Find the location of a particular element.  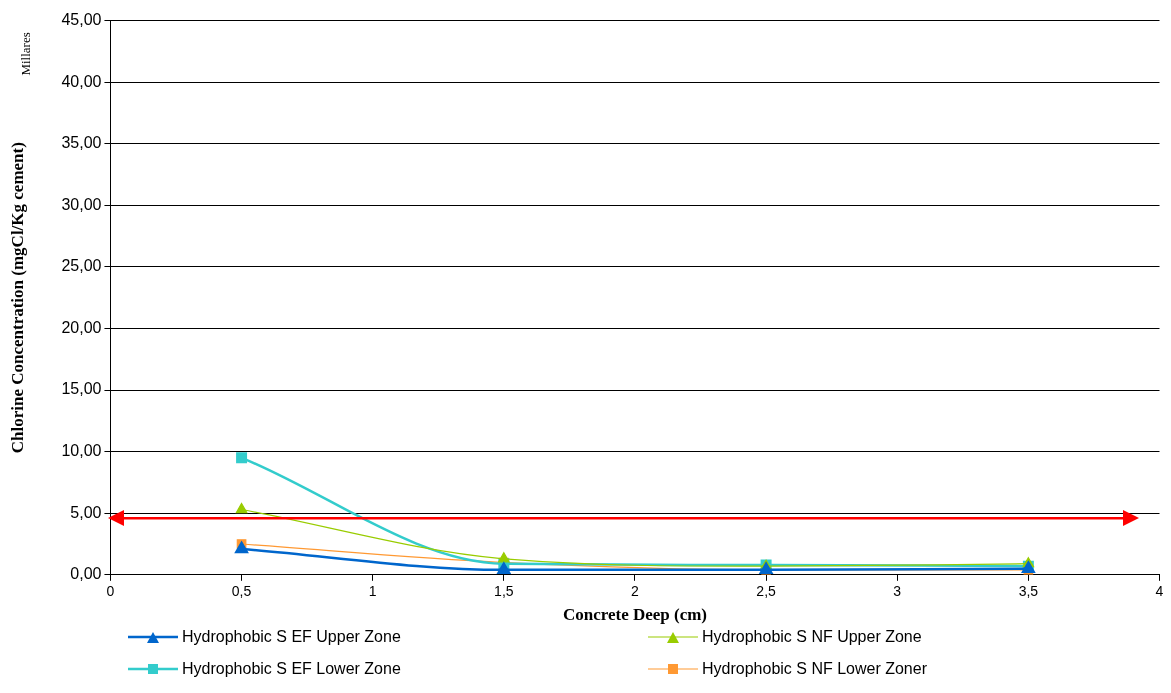

y-tick-label: 45,00 is located at coordinates (81, 20).